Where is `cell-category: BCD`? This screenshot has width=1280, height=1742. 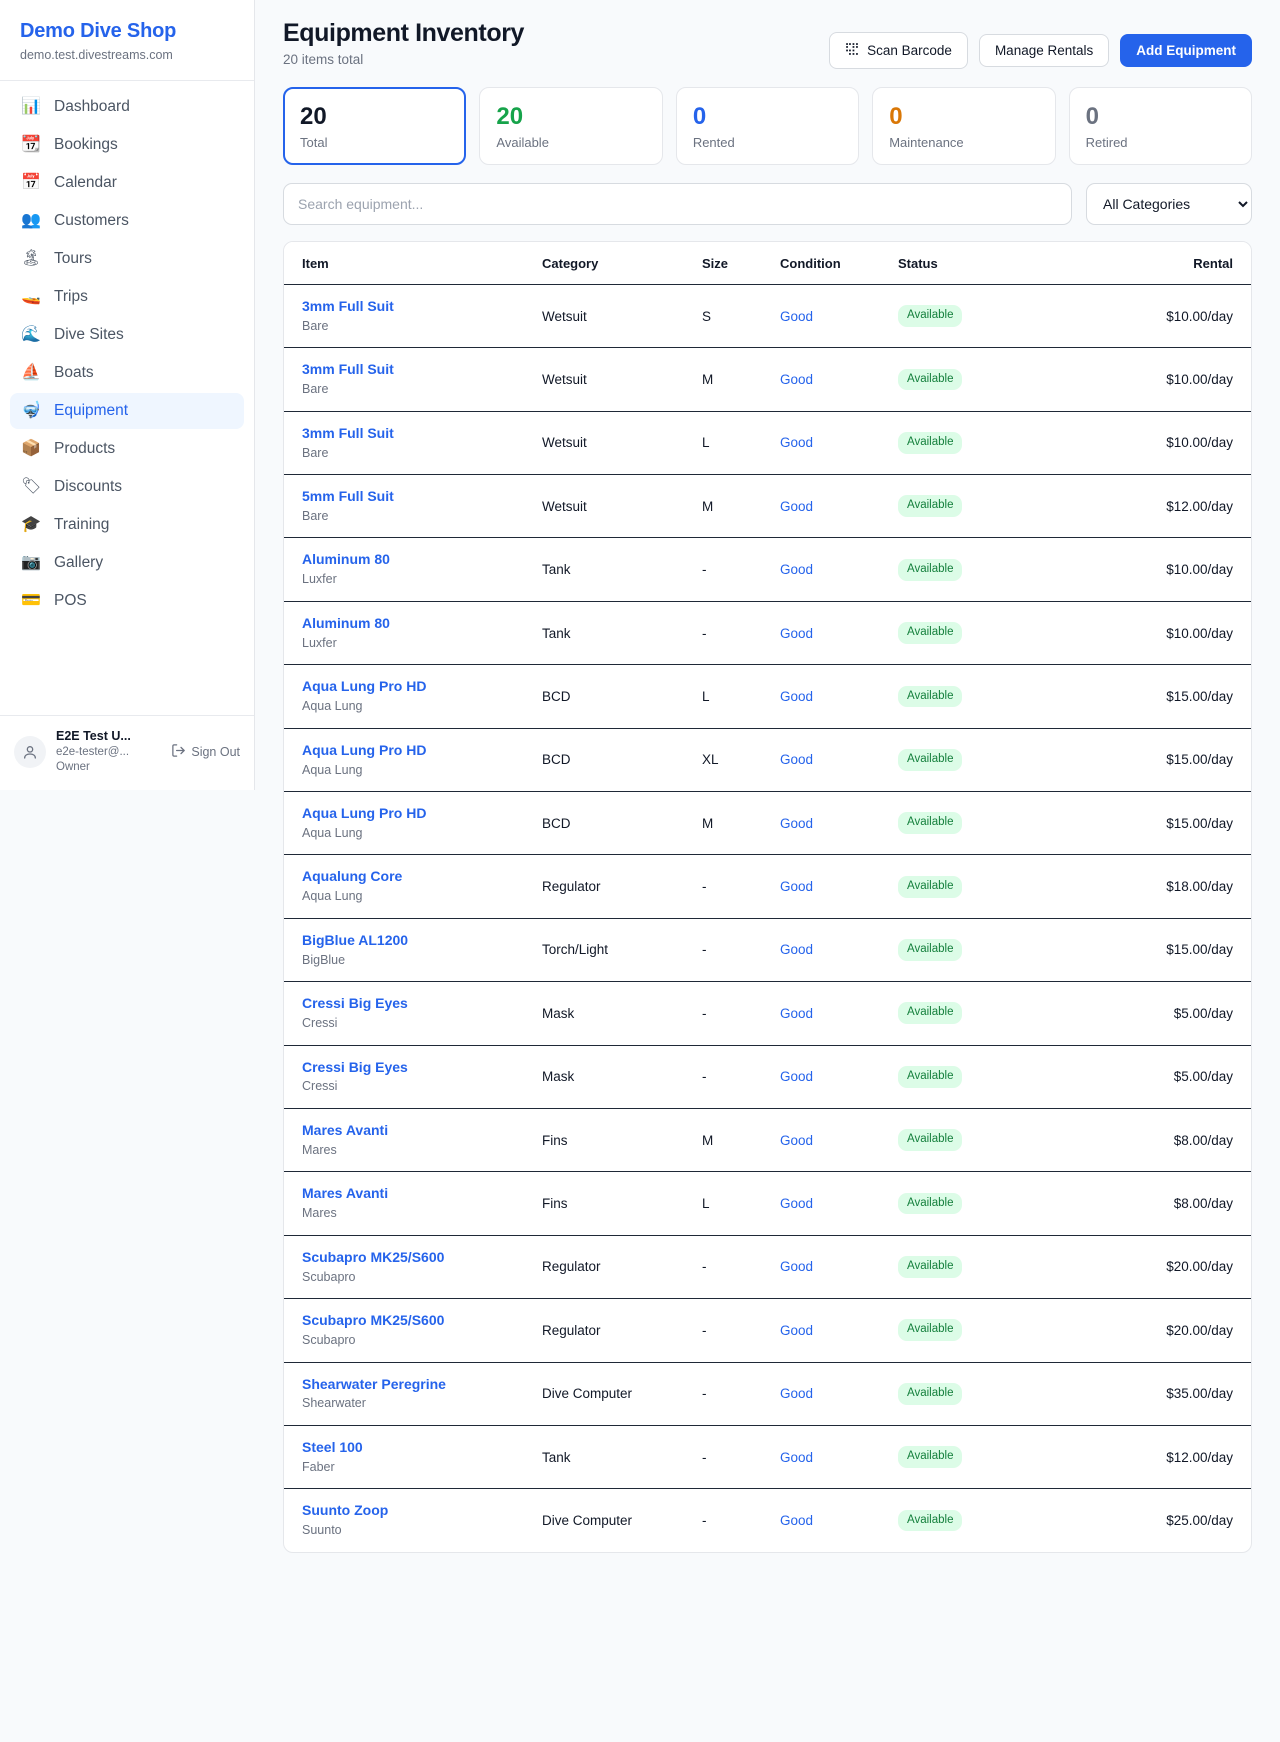 cell-category: BCD is located at coordinates (614, 823).